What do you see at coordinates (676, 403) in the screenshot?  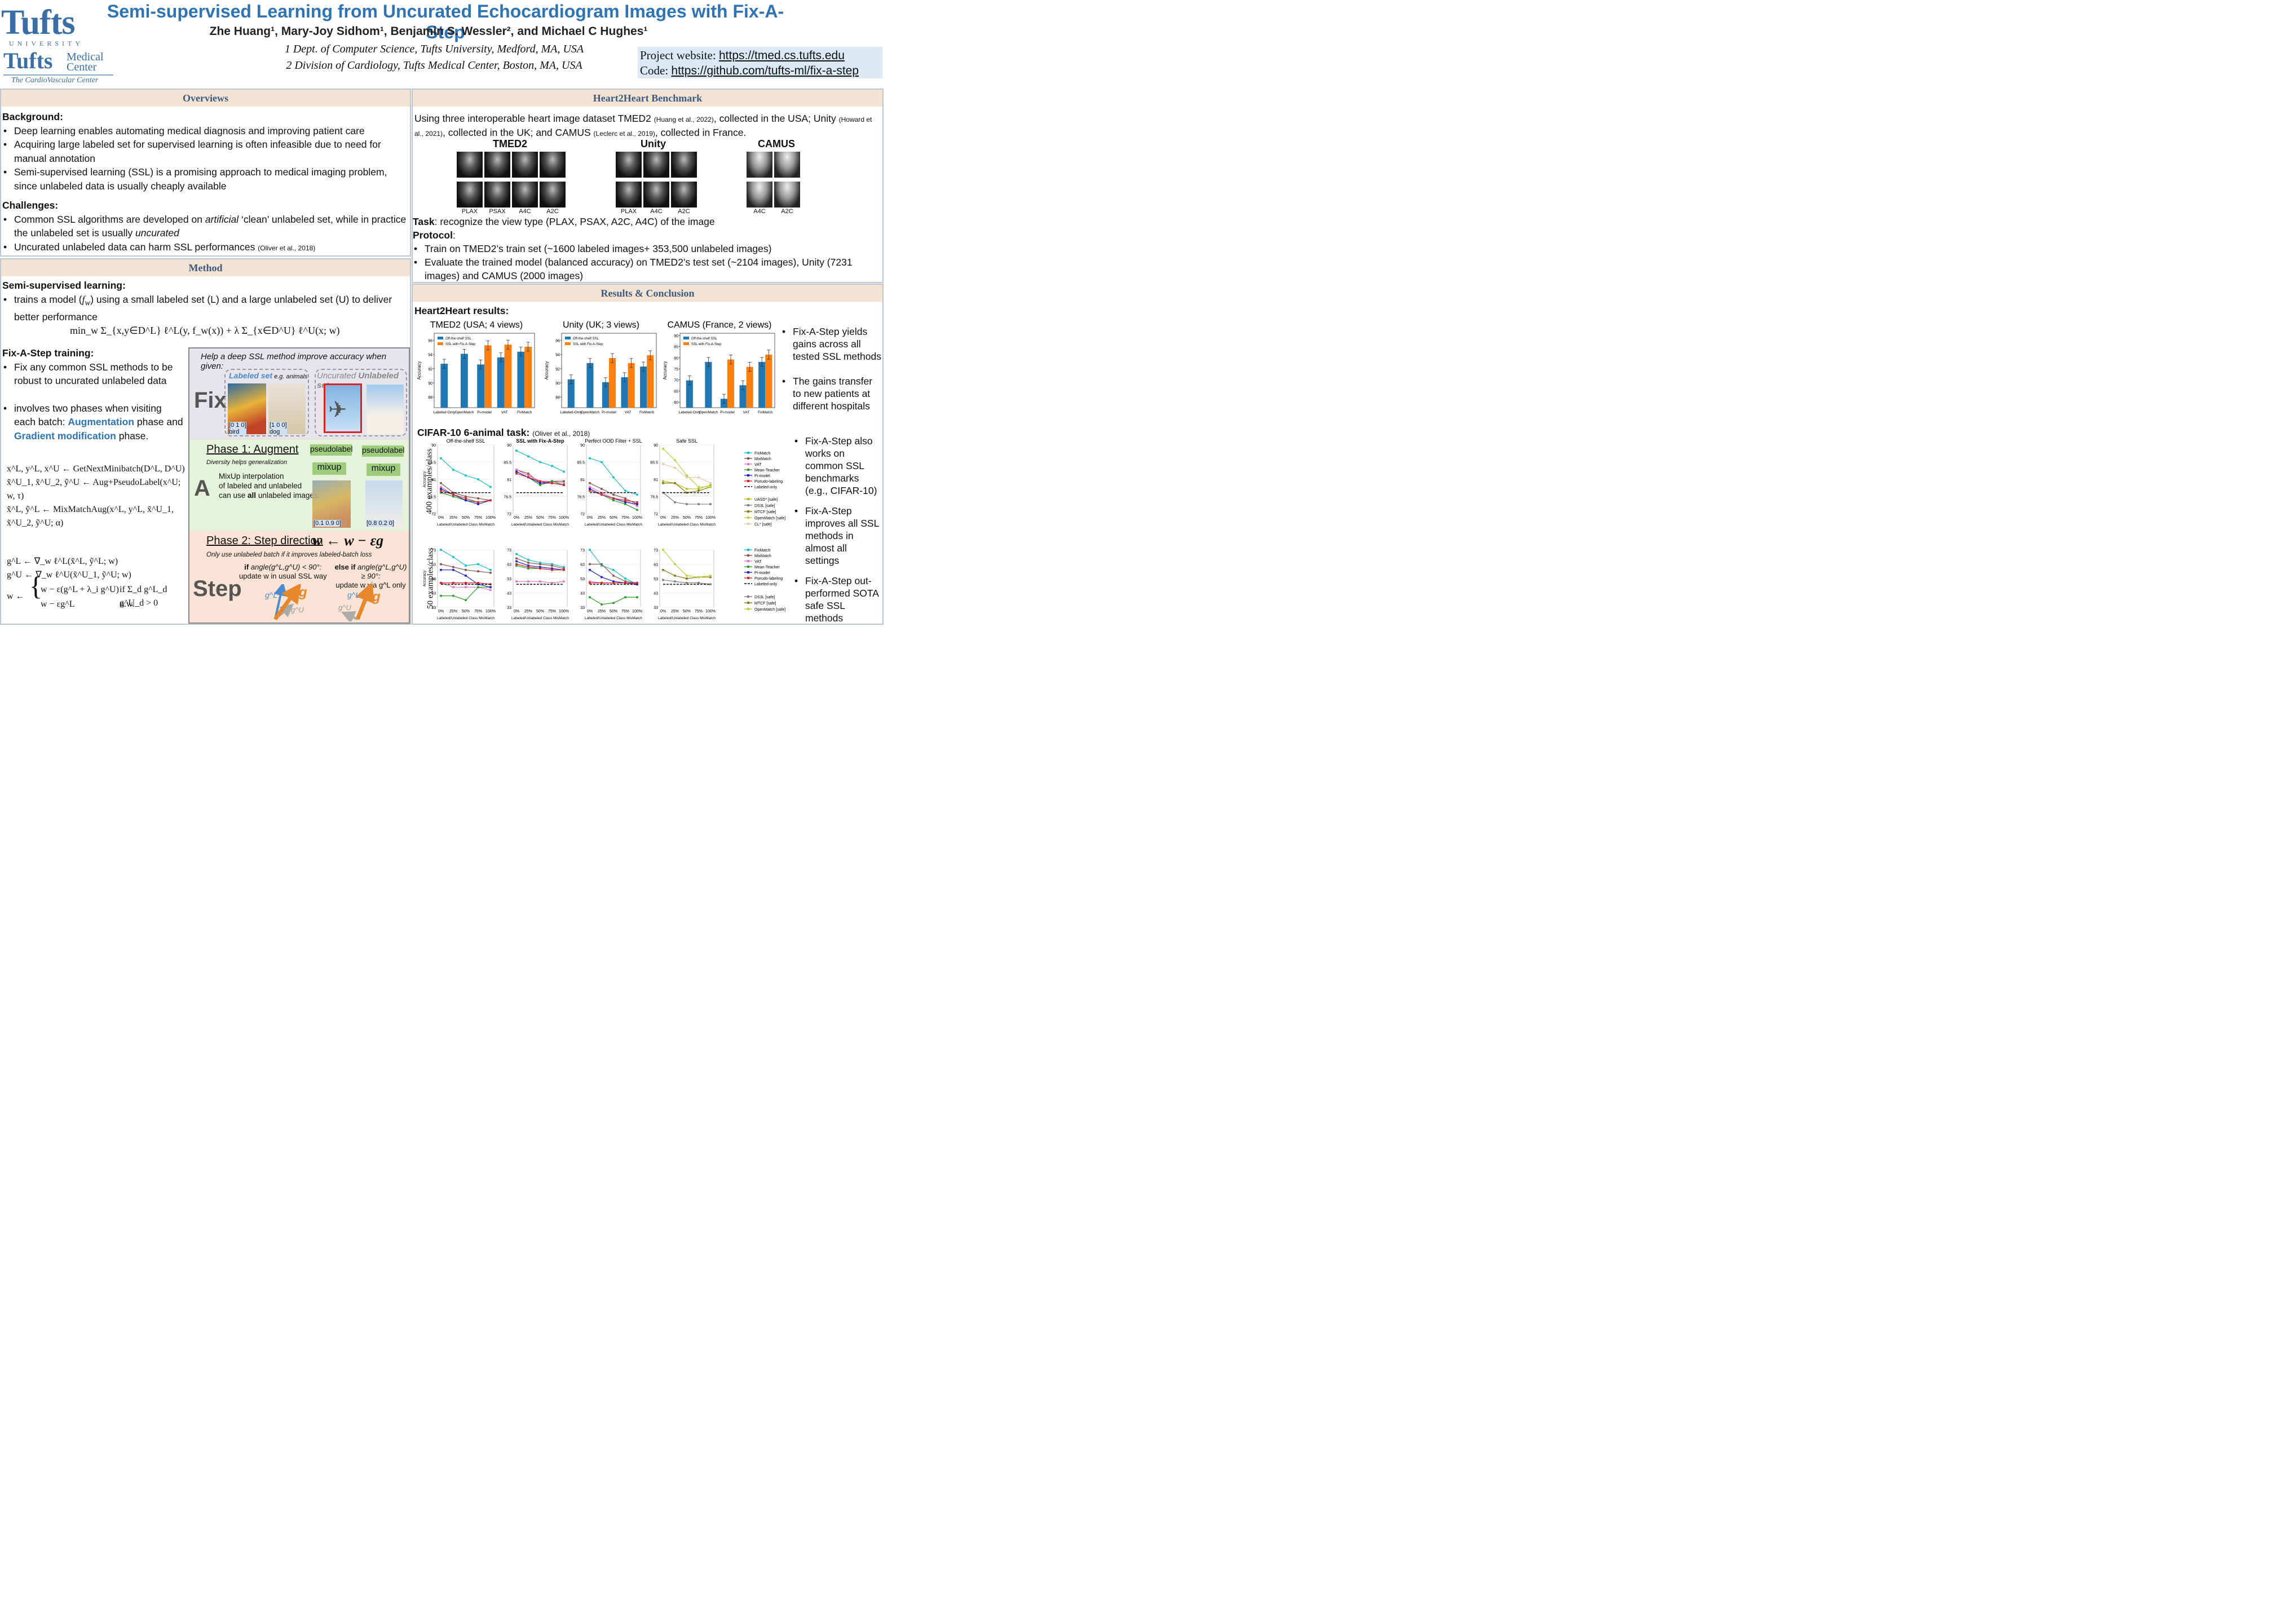 I see `y-tick-label: 60` at bounding box center [676, 403].